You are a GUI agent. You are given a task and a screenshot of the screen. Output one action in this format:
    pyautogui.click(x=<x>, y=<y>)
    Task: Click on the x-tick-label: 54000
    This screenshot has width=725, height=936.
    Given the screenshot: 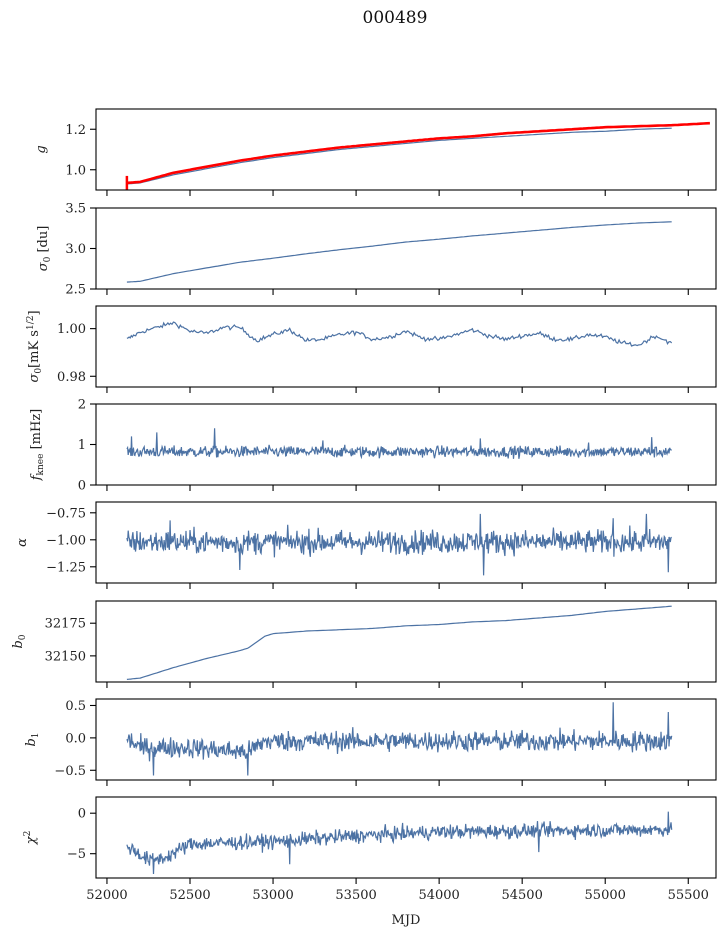 What is the action you would take?
    pyautogui.click(x=438, y=895)
    